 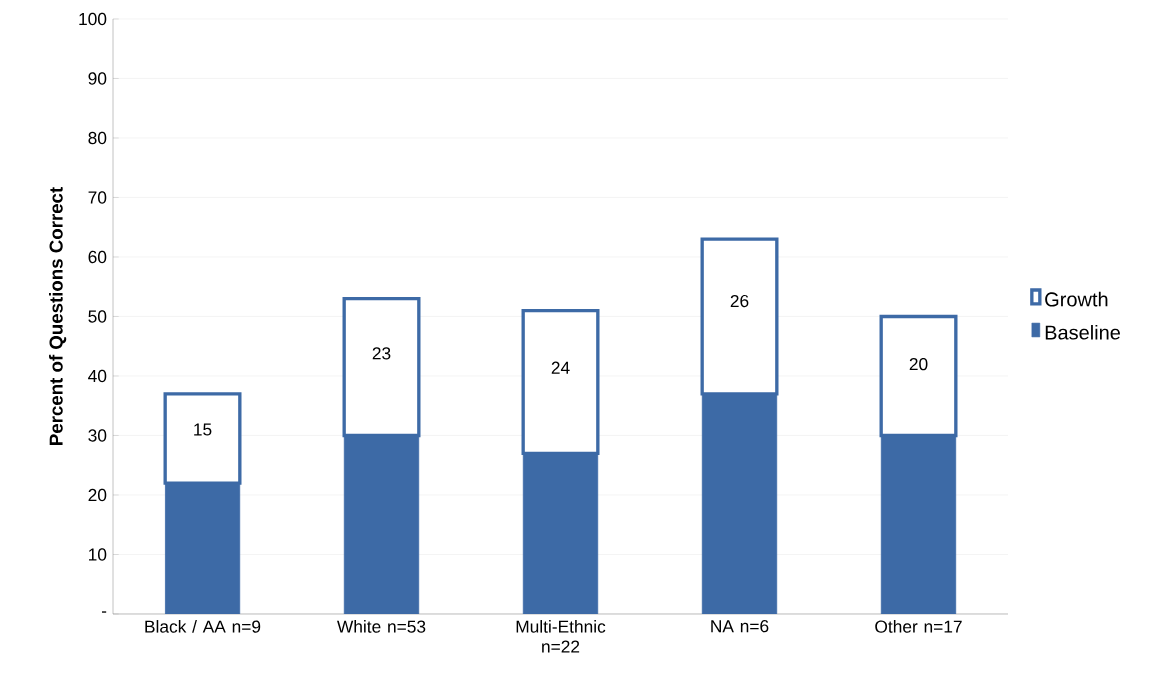 I want to click on x-tick-label: Black / AA n=9, so click(x=203, y=626).